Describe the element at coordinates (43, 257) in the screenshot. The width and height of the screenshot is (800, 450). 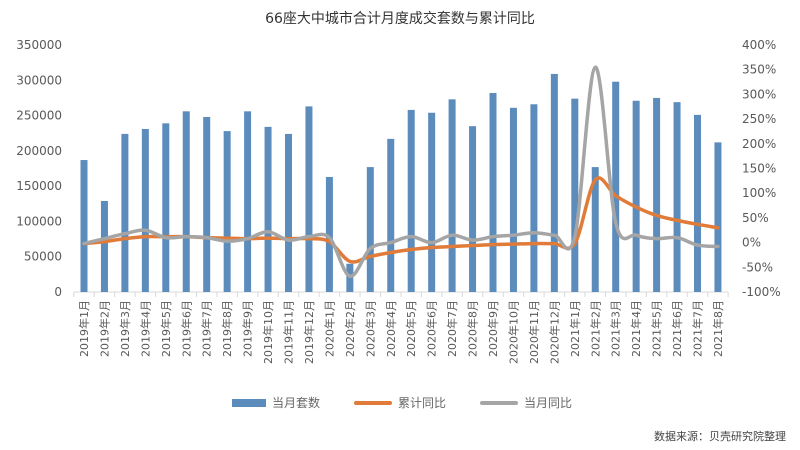
I see `left-tick-label: 50000` at that location.